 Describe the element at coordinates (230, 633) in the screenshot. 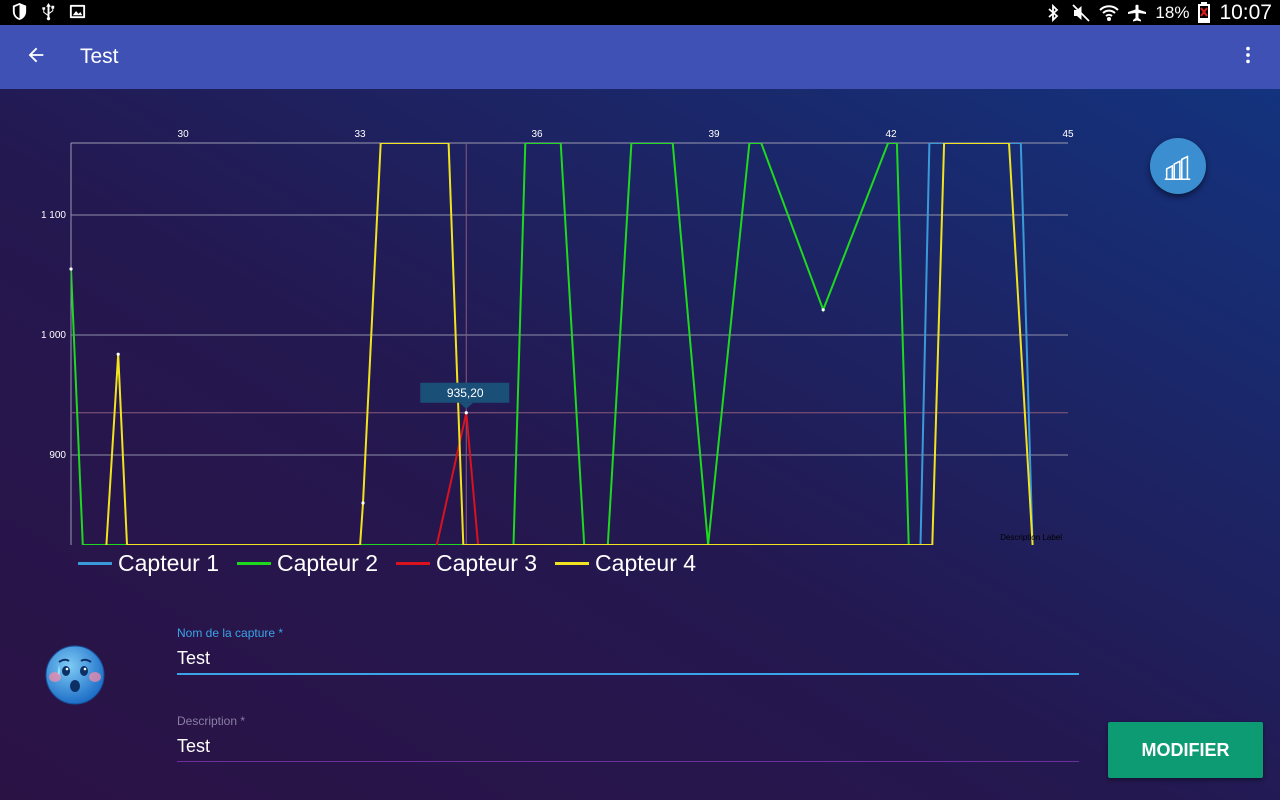

I see `capture-name-label: Nom de la capture *` at that location.